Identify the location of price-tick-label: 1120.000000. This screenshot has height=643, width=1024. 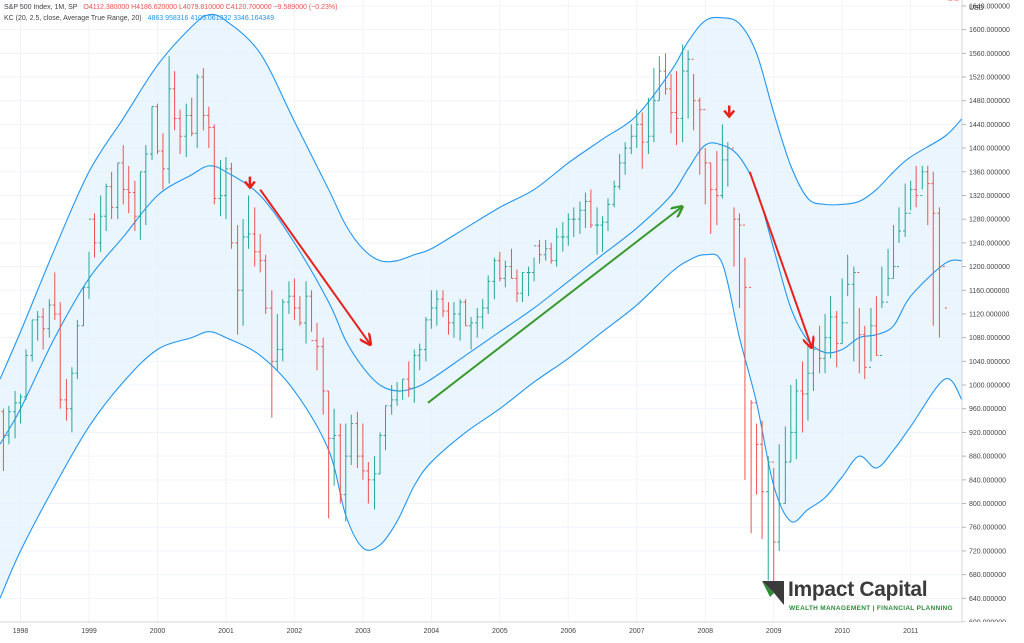
(989, 314).